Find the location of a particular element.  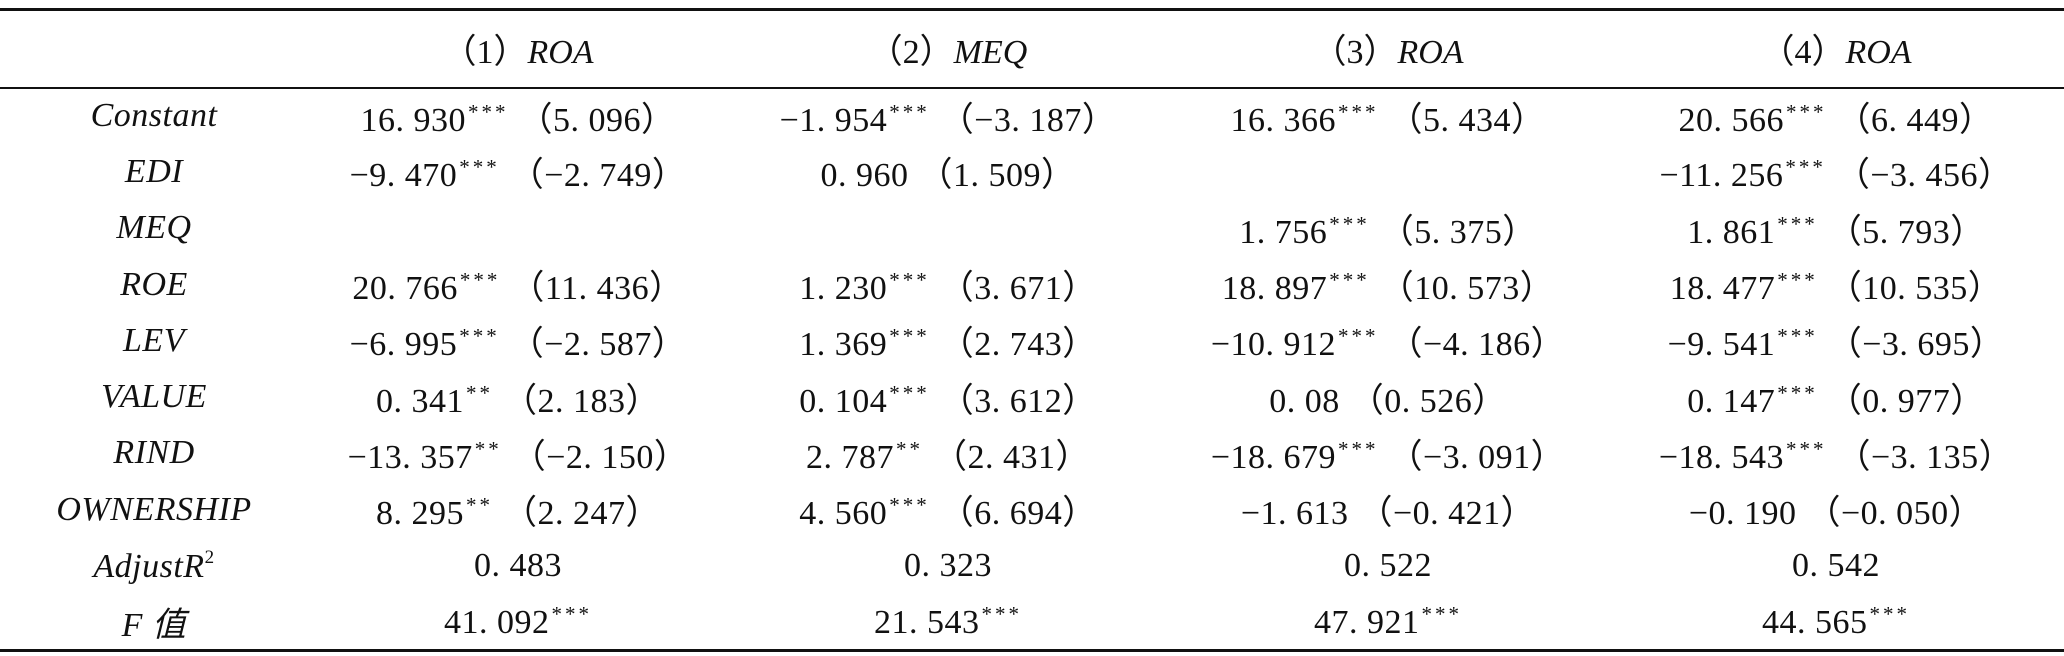

t-statistic: （−3. 187） is located at coordinates (1028, 120).